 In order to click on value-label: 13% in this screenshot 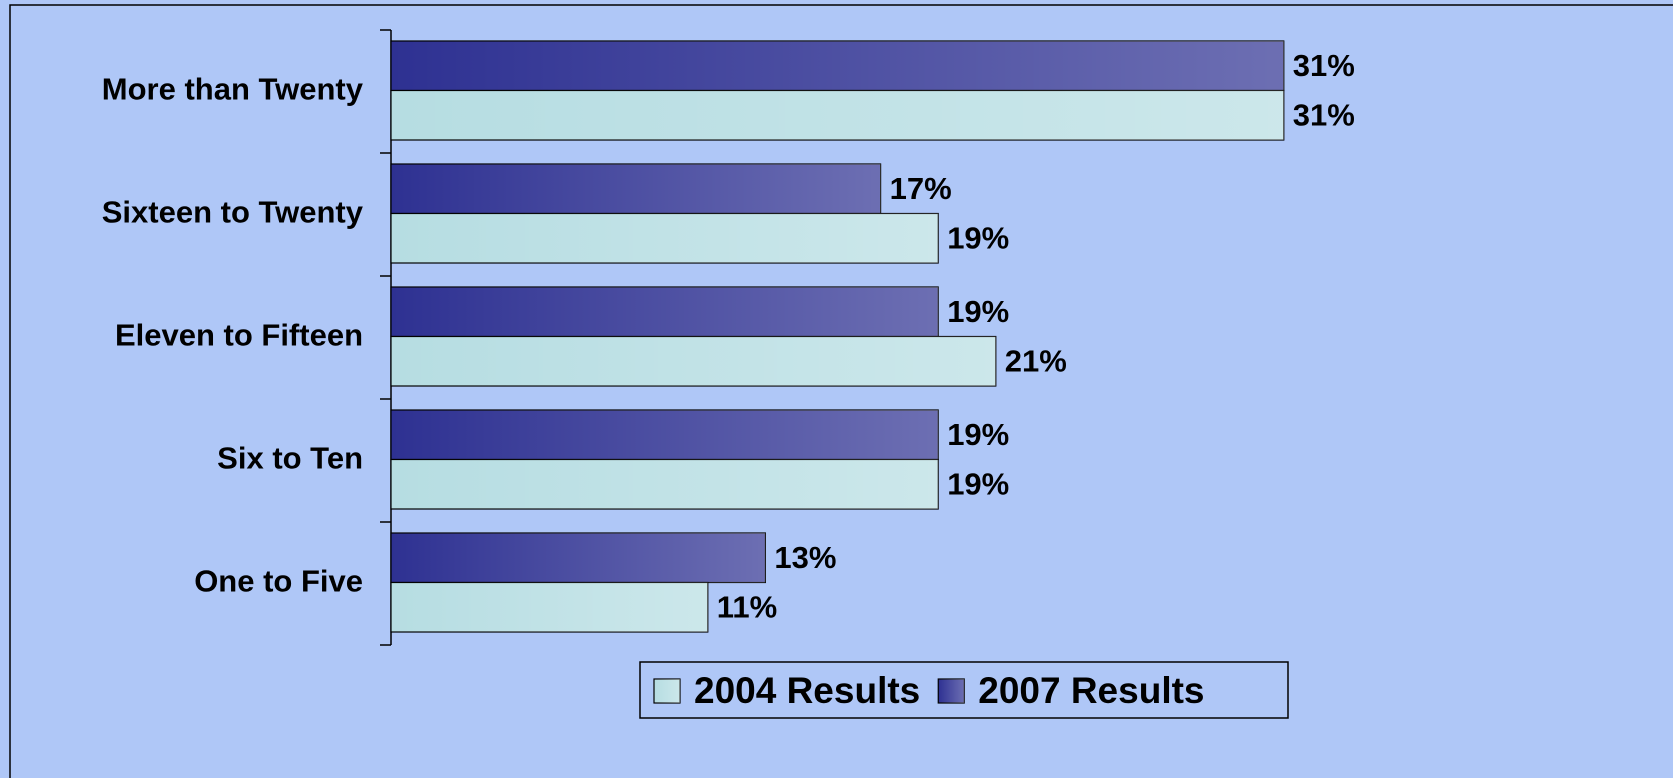, I will do `click(805, 557)`.